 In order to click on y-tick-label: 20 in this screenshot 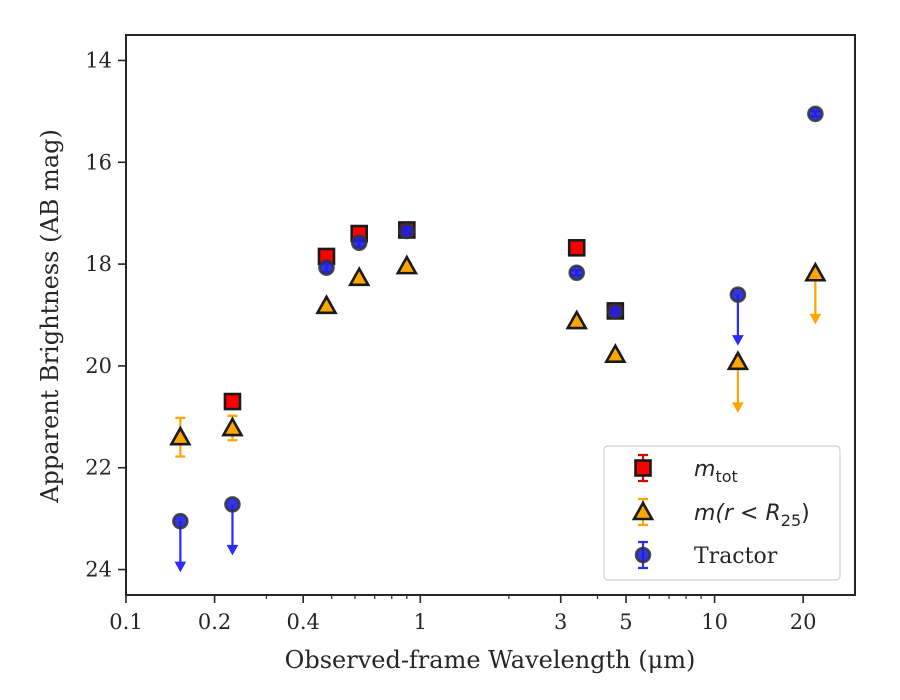, I will do `click(98, 366)`.